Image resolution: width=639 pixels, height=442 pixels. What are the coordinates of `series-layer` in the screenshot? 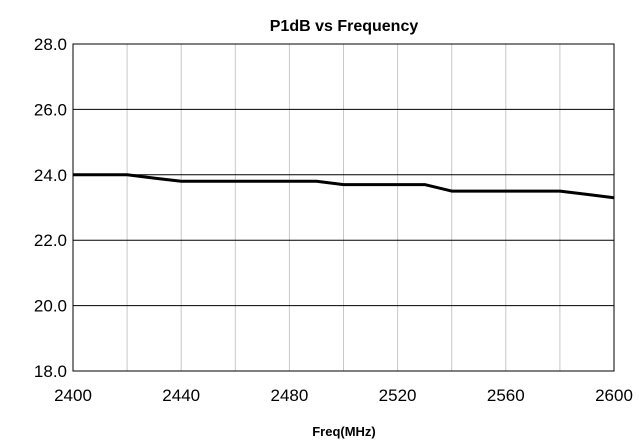 It's located at (344, 186).